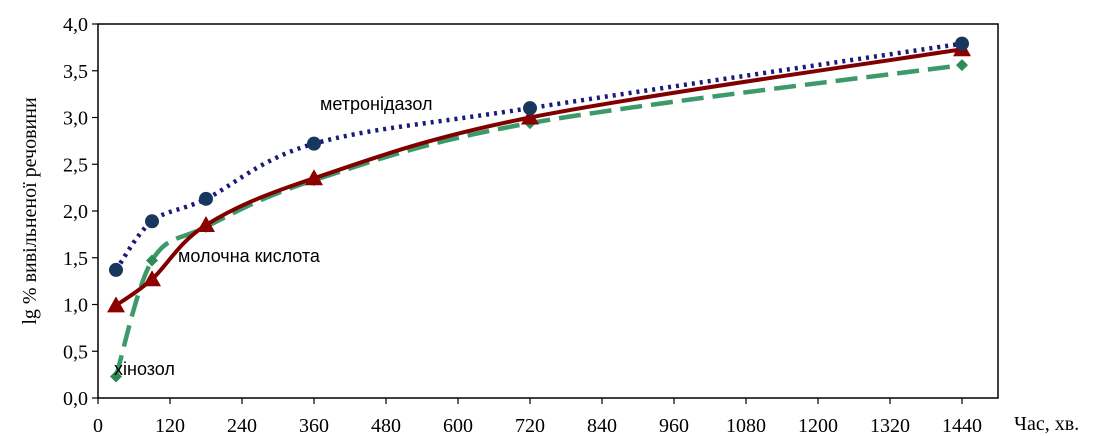  What do you see at coordinates (1046, 424) in the screenshot?
I see `x-axis-title: Час, хв.` at bounding box center [1046, 424].